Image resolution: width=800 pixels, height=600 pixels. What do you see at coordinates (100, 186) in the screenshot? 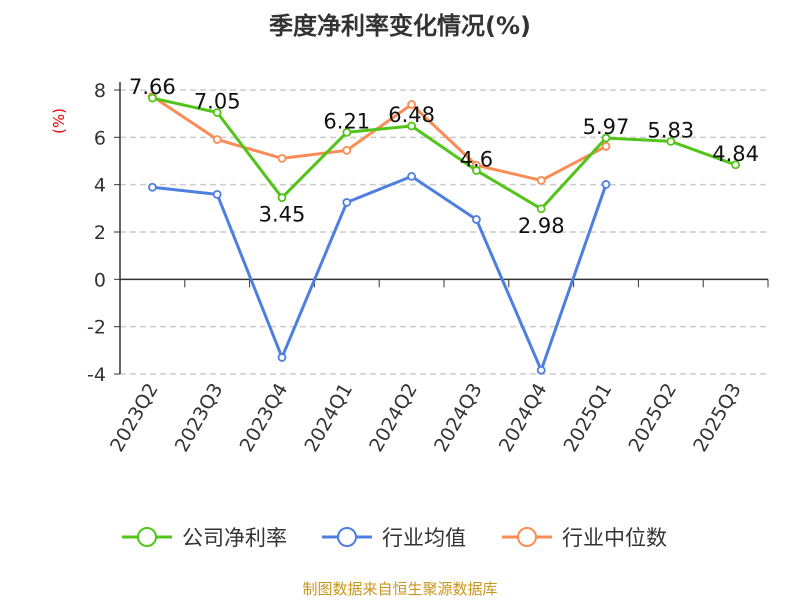
I see `y-tick-label: 4` at bounding box center [100, 186].